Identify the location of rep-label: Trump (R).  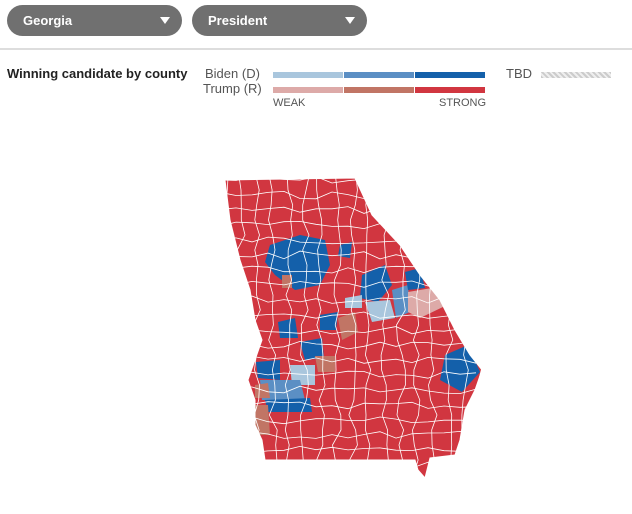
(232, 88).